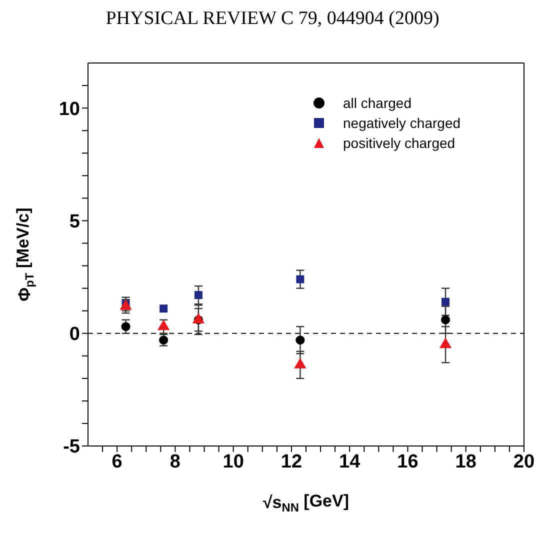 The image size is (545, 549). I want to click on x-tick-label: 12, so click(291, 461).